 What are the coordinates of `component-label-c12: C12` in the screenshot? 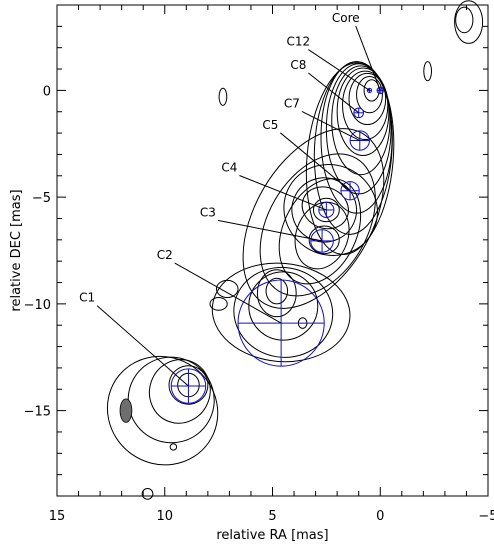 It's located at (299, 42).